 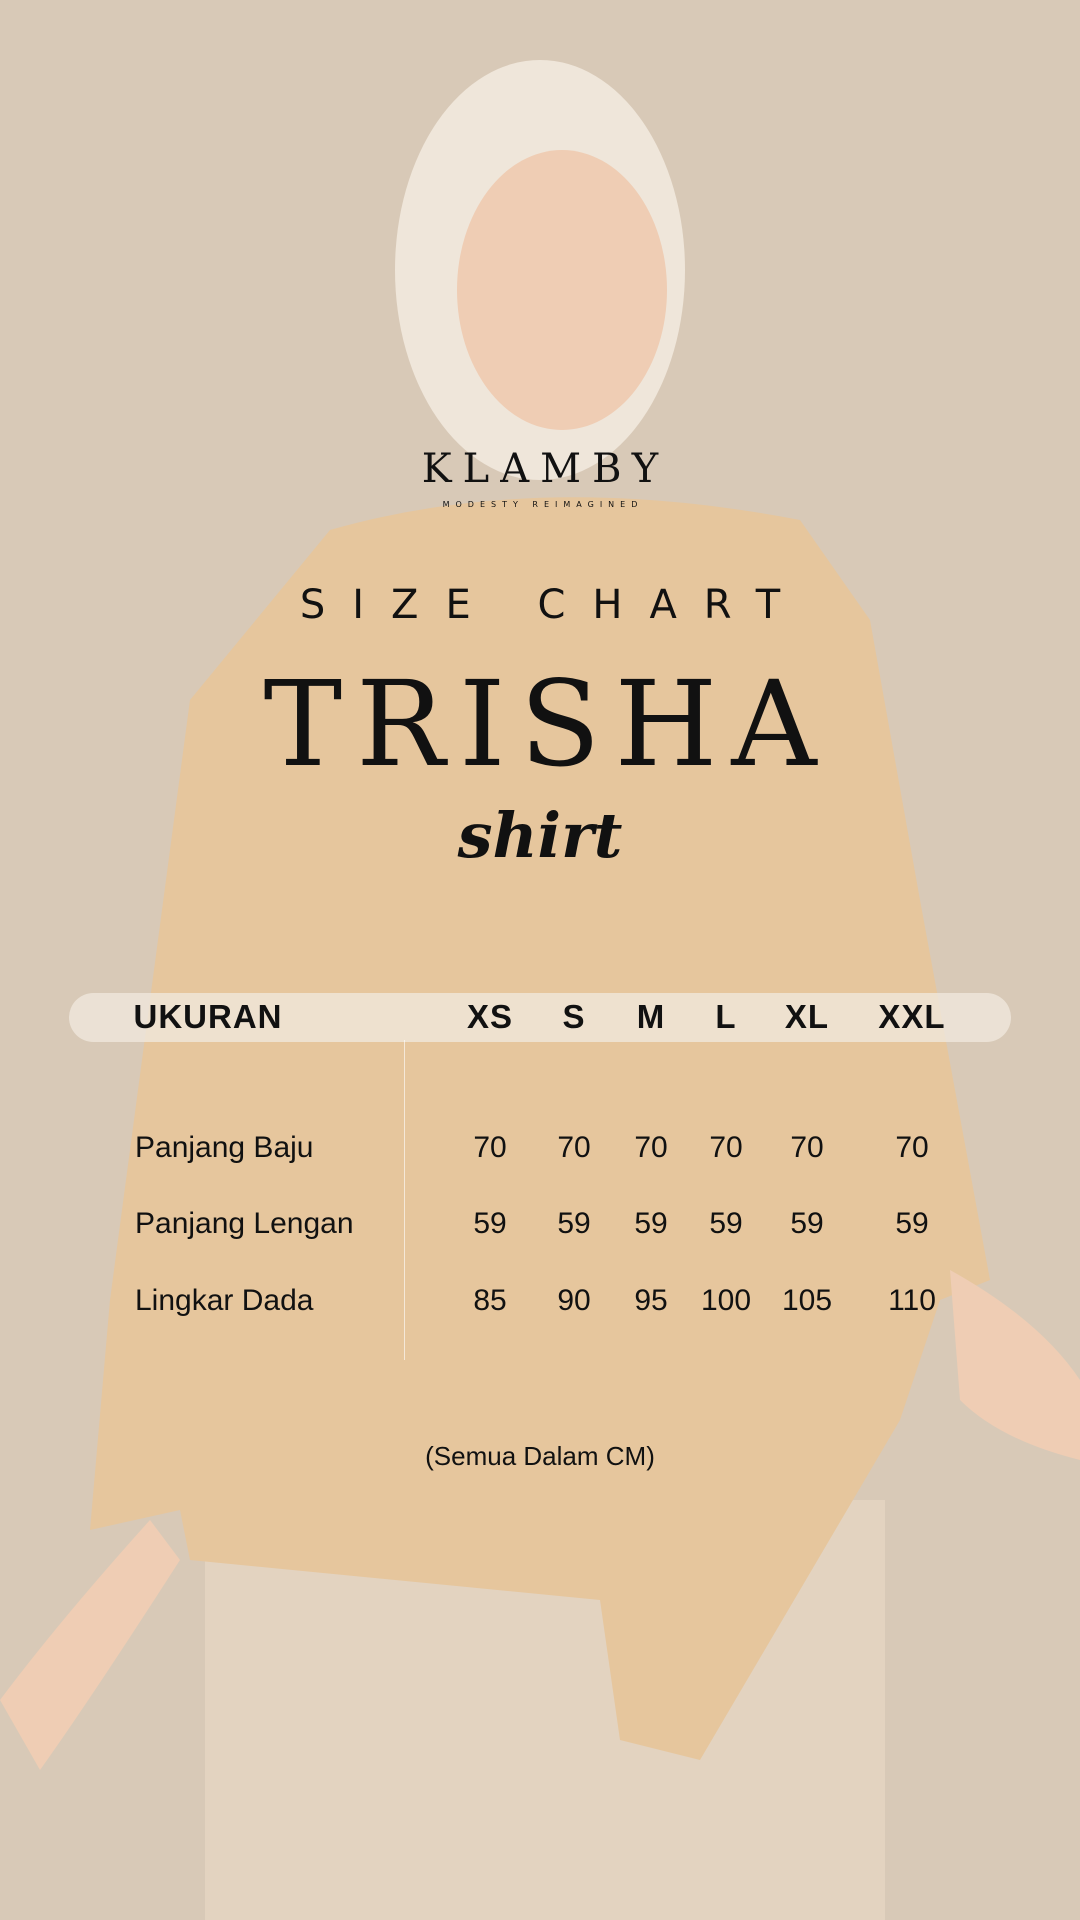 I want to click on row-label: Panjang Baju, so click(x=224, y=1147).